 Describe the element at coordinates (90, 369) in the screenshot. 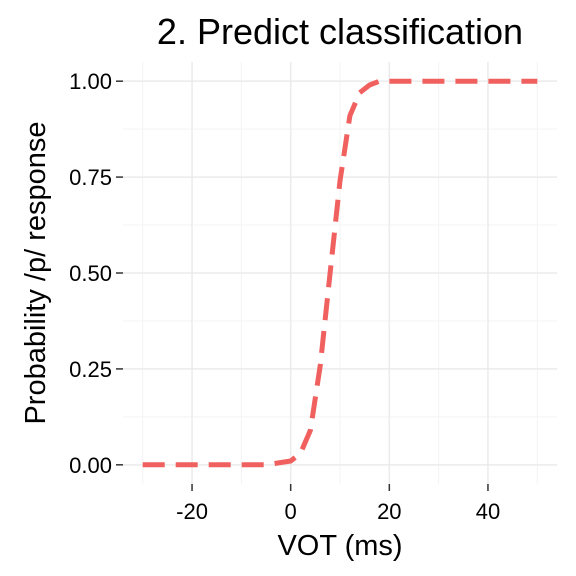

I see `y-tick-label: 0.25` at that location.